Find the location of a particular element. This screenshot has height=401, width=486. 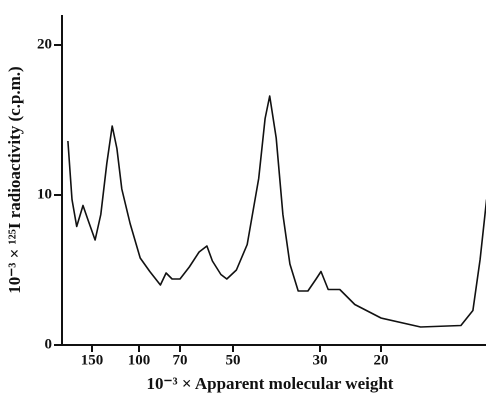

y-tick-label: 10 is located at coordinates (44, 194).